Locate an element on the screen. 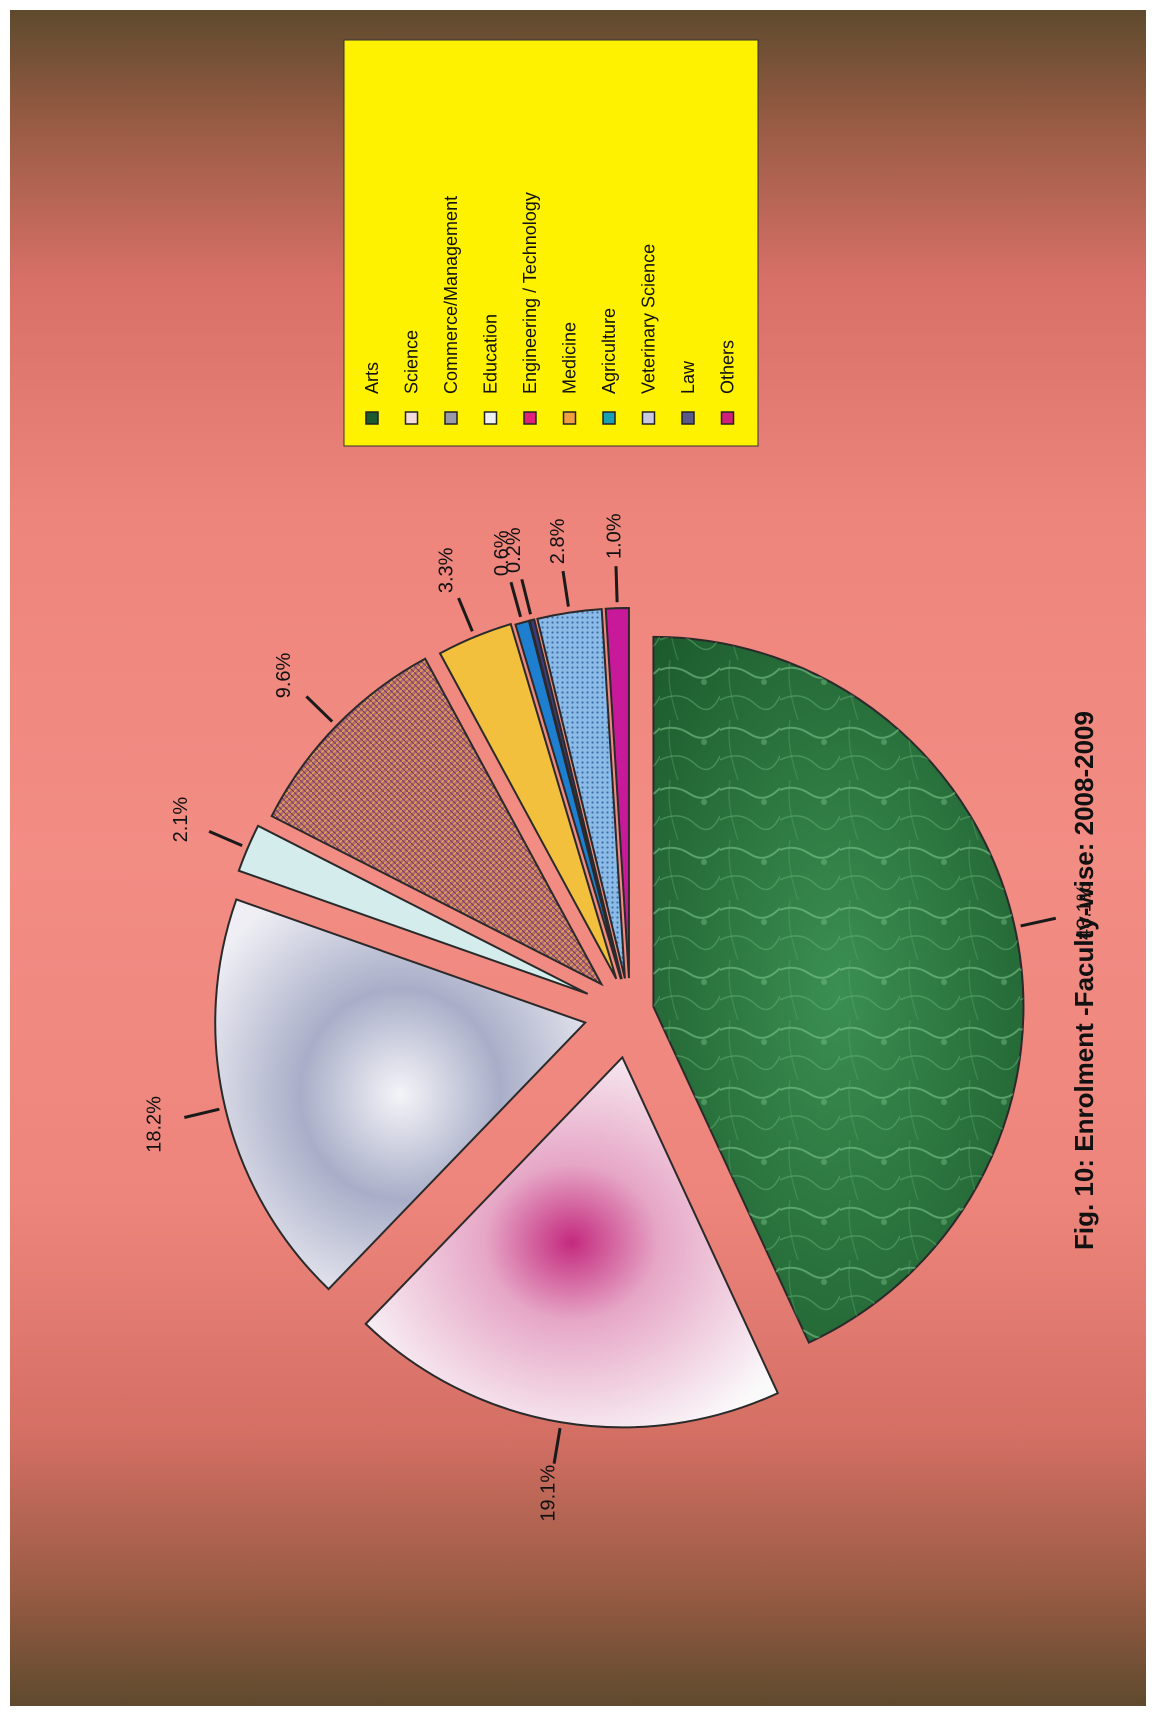 This screenshot has height=1716, width=1156. legend-box is located at coordinates (551, 243).